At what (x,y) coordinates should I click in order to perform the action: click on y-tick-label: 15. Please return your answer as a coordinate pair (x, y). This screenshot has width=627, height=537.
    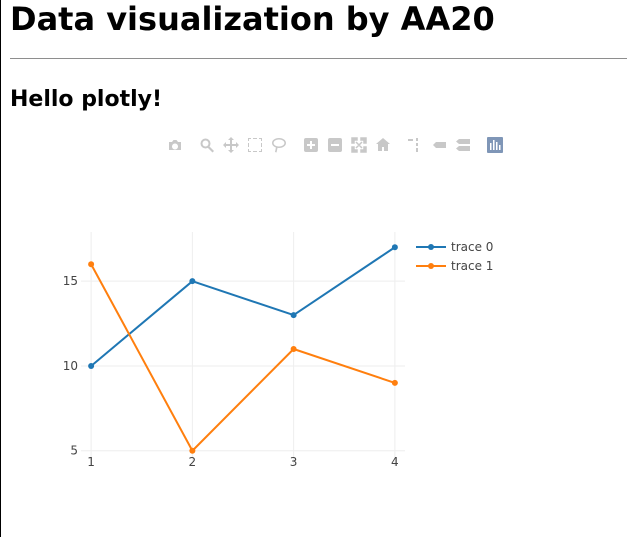
    Looking at the image, I should click on (70, 281).